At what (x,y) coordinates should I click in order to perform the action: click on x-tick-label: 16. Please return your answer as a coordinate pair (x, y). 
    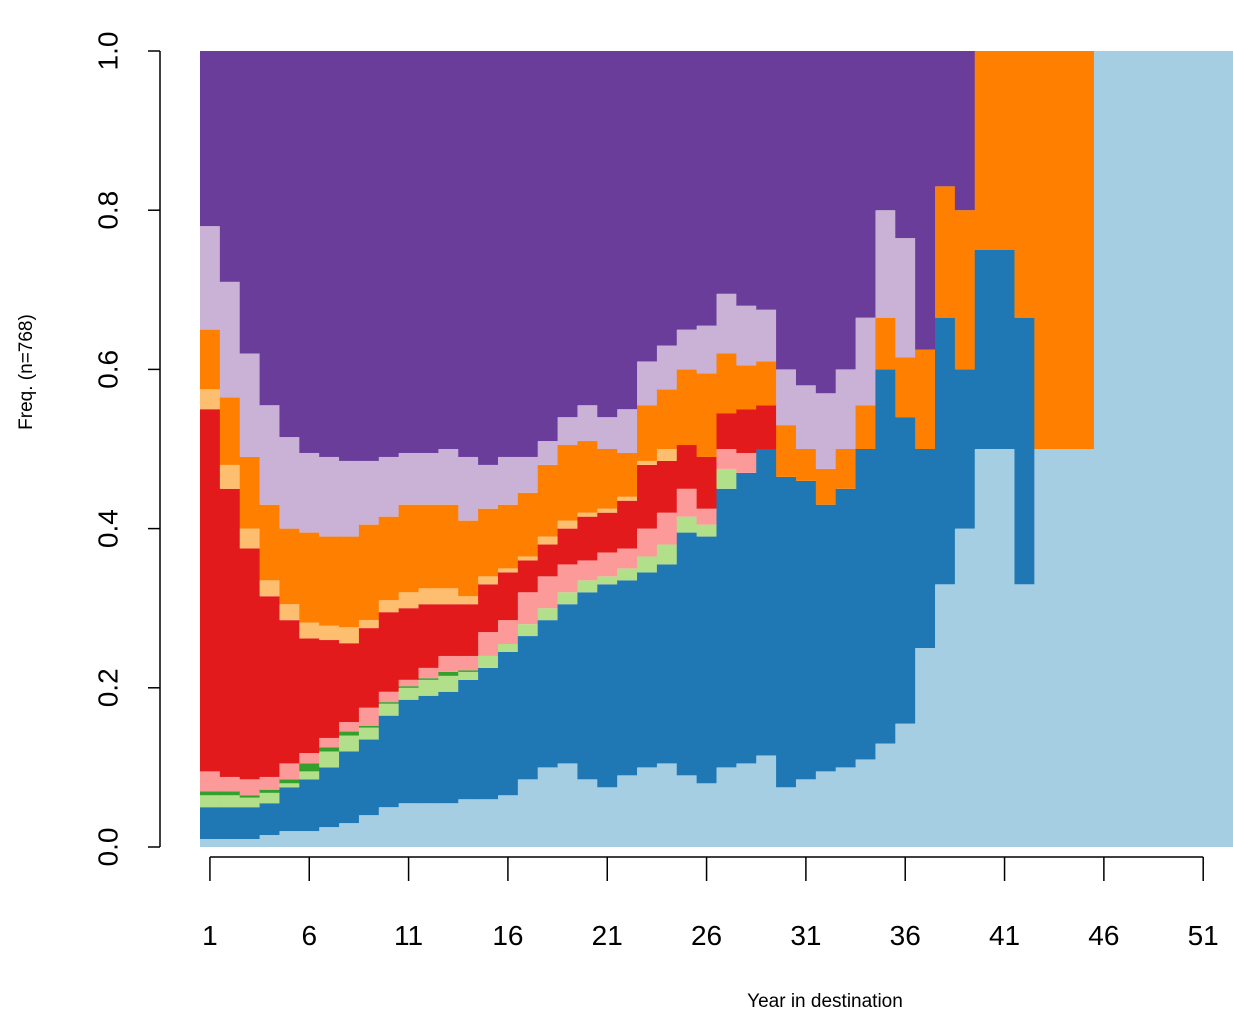
    Looking at the image, I should click on (507, 935).